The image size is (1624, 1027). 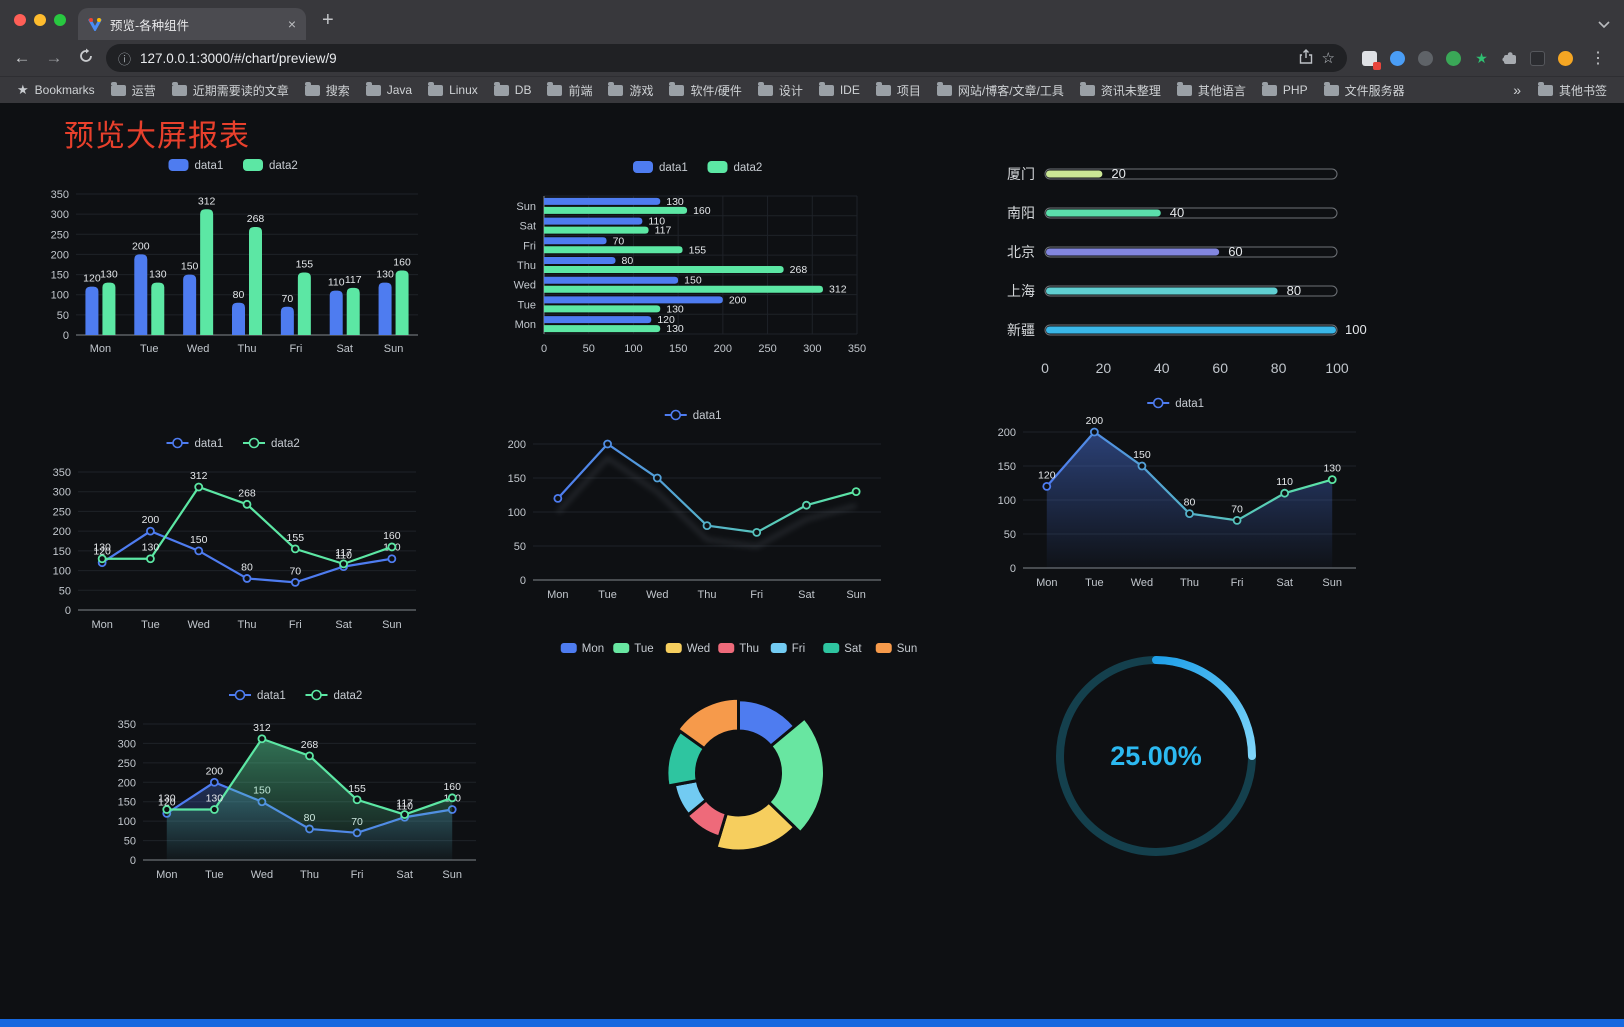 I want to click on tab-search-chevron-icon, so click(x=1604, y=25).